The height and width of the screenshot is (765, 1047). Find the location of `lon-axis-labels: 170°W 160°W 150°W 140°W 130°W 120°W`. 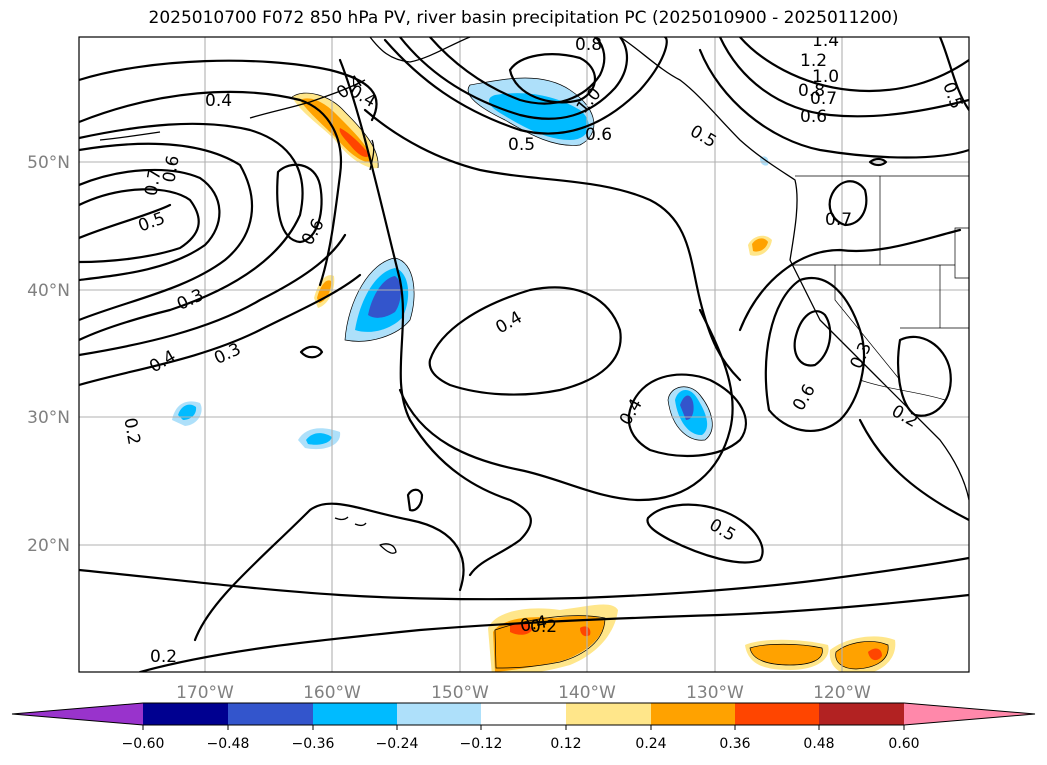

lon-axis-labels: 170°W 160°W 150°W 140°W 130°W 120°W is located at coordinates (523, 693).